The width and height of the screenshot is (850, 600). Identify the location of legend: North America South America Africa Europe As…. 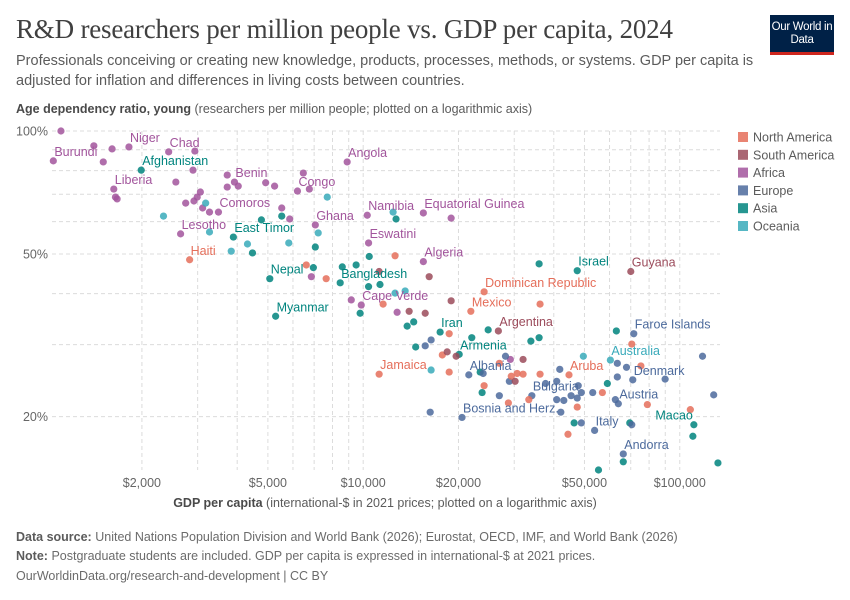
(786, 182).